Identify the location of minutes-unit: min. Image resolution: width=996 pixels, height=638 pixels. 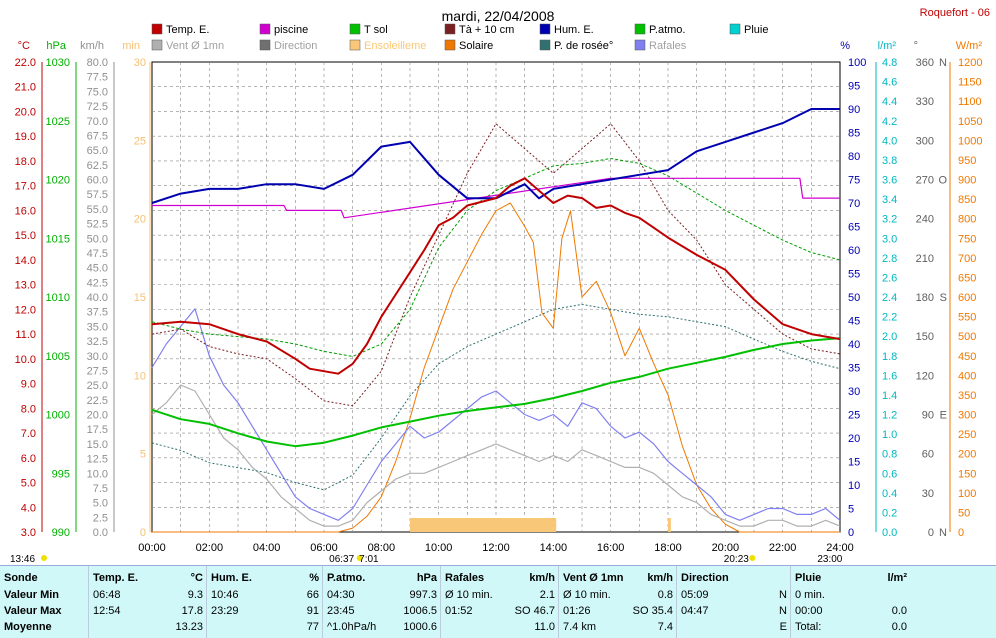
(131, 46).